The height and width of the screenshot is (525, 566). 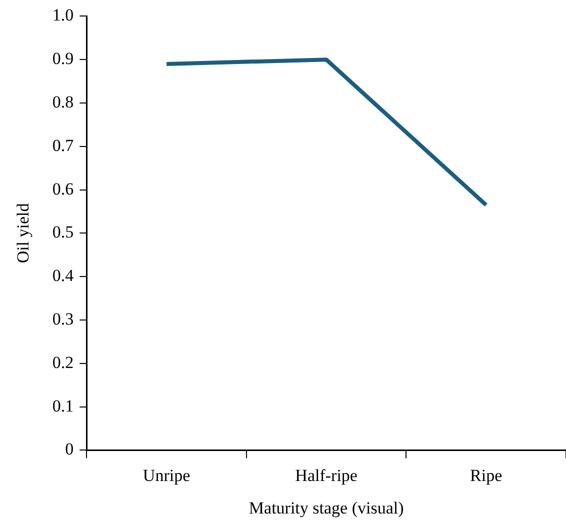 What do you see at coordinates (63, 362) in the screenshot?
I see `y-tick-label: 0.2` at bounding box center [63, 362].